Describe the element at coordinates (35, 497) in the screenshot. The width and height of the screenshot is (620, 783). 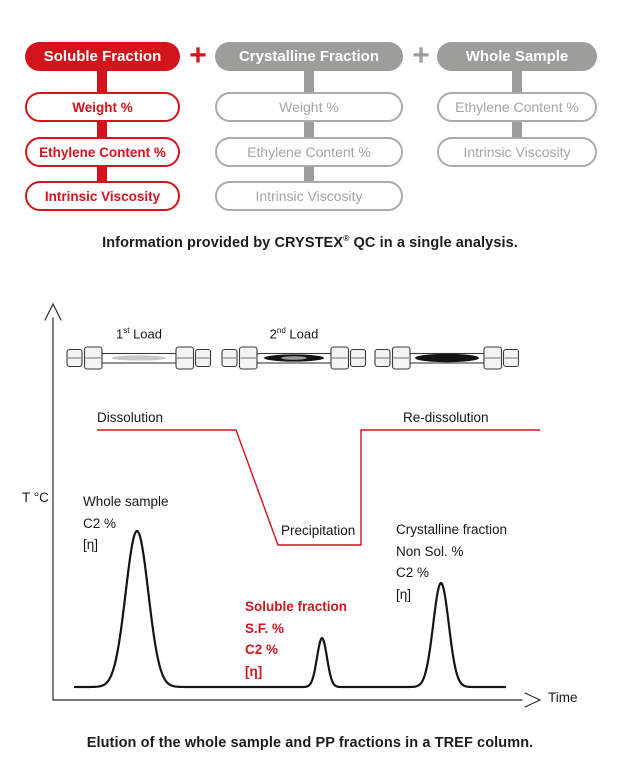
I see `y-axis-label: T °C` at that location.